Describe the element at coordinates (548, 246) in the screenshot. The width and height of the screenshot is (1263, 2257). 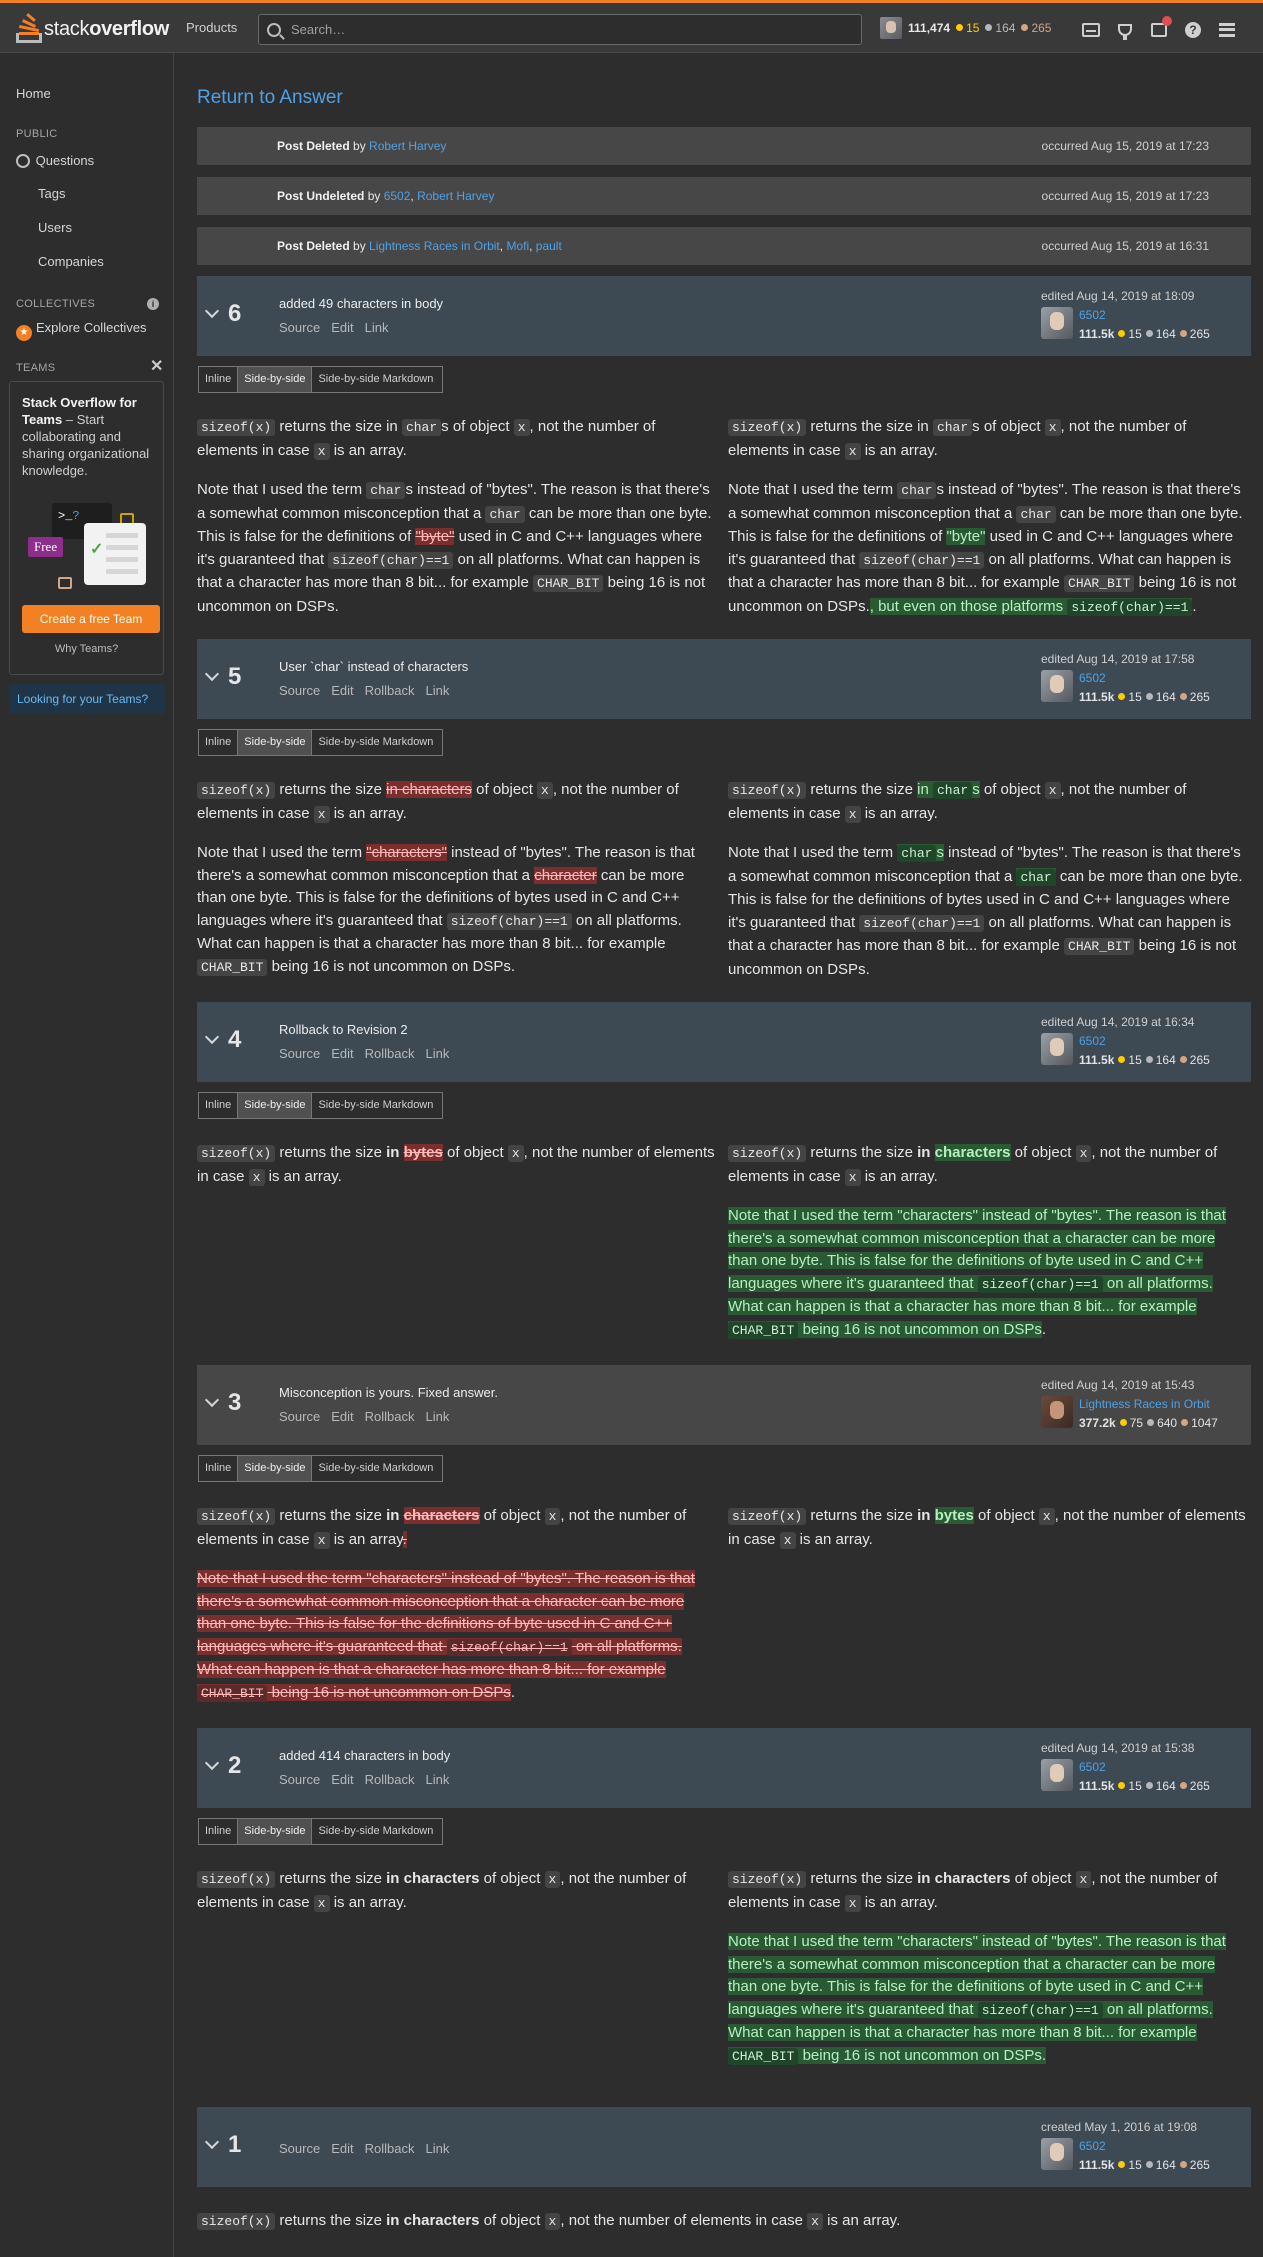
I see `user-link: pault` at that location.